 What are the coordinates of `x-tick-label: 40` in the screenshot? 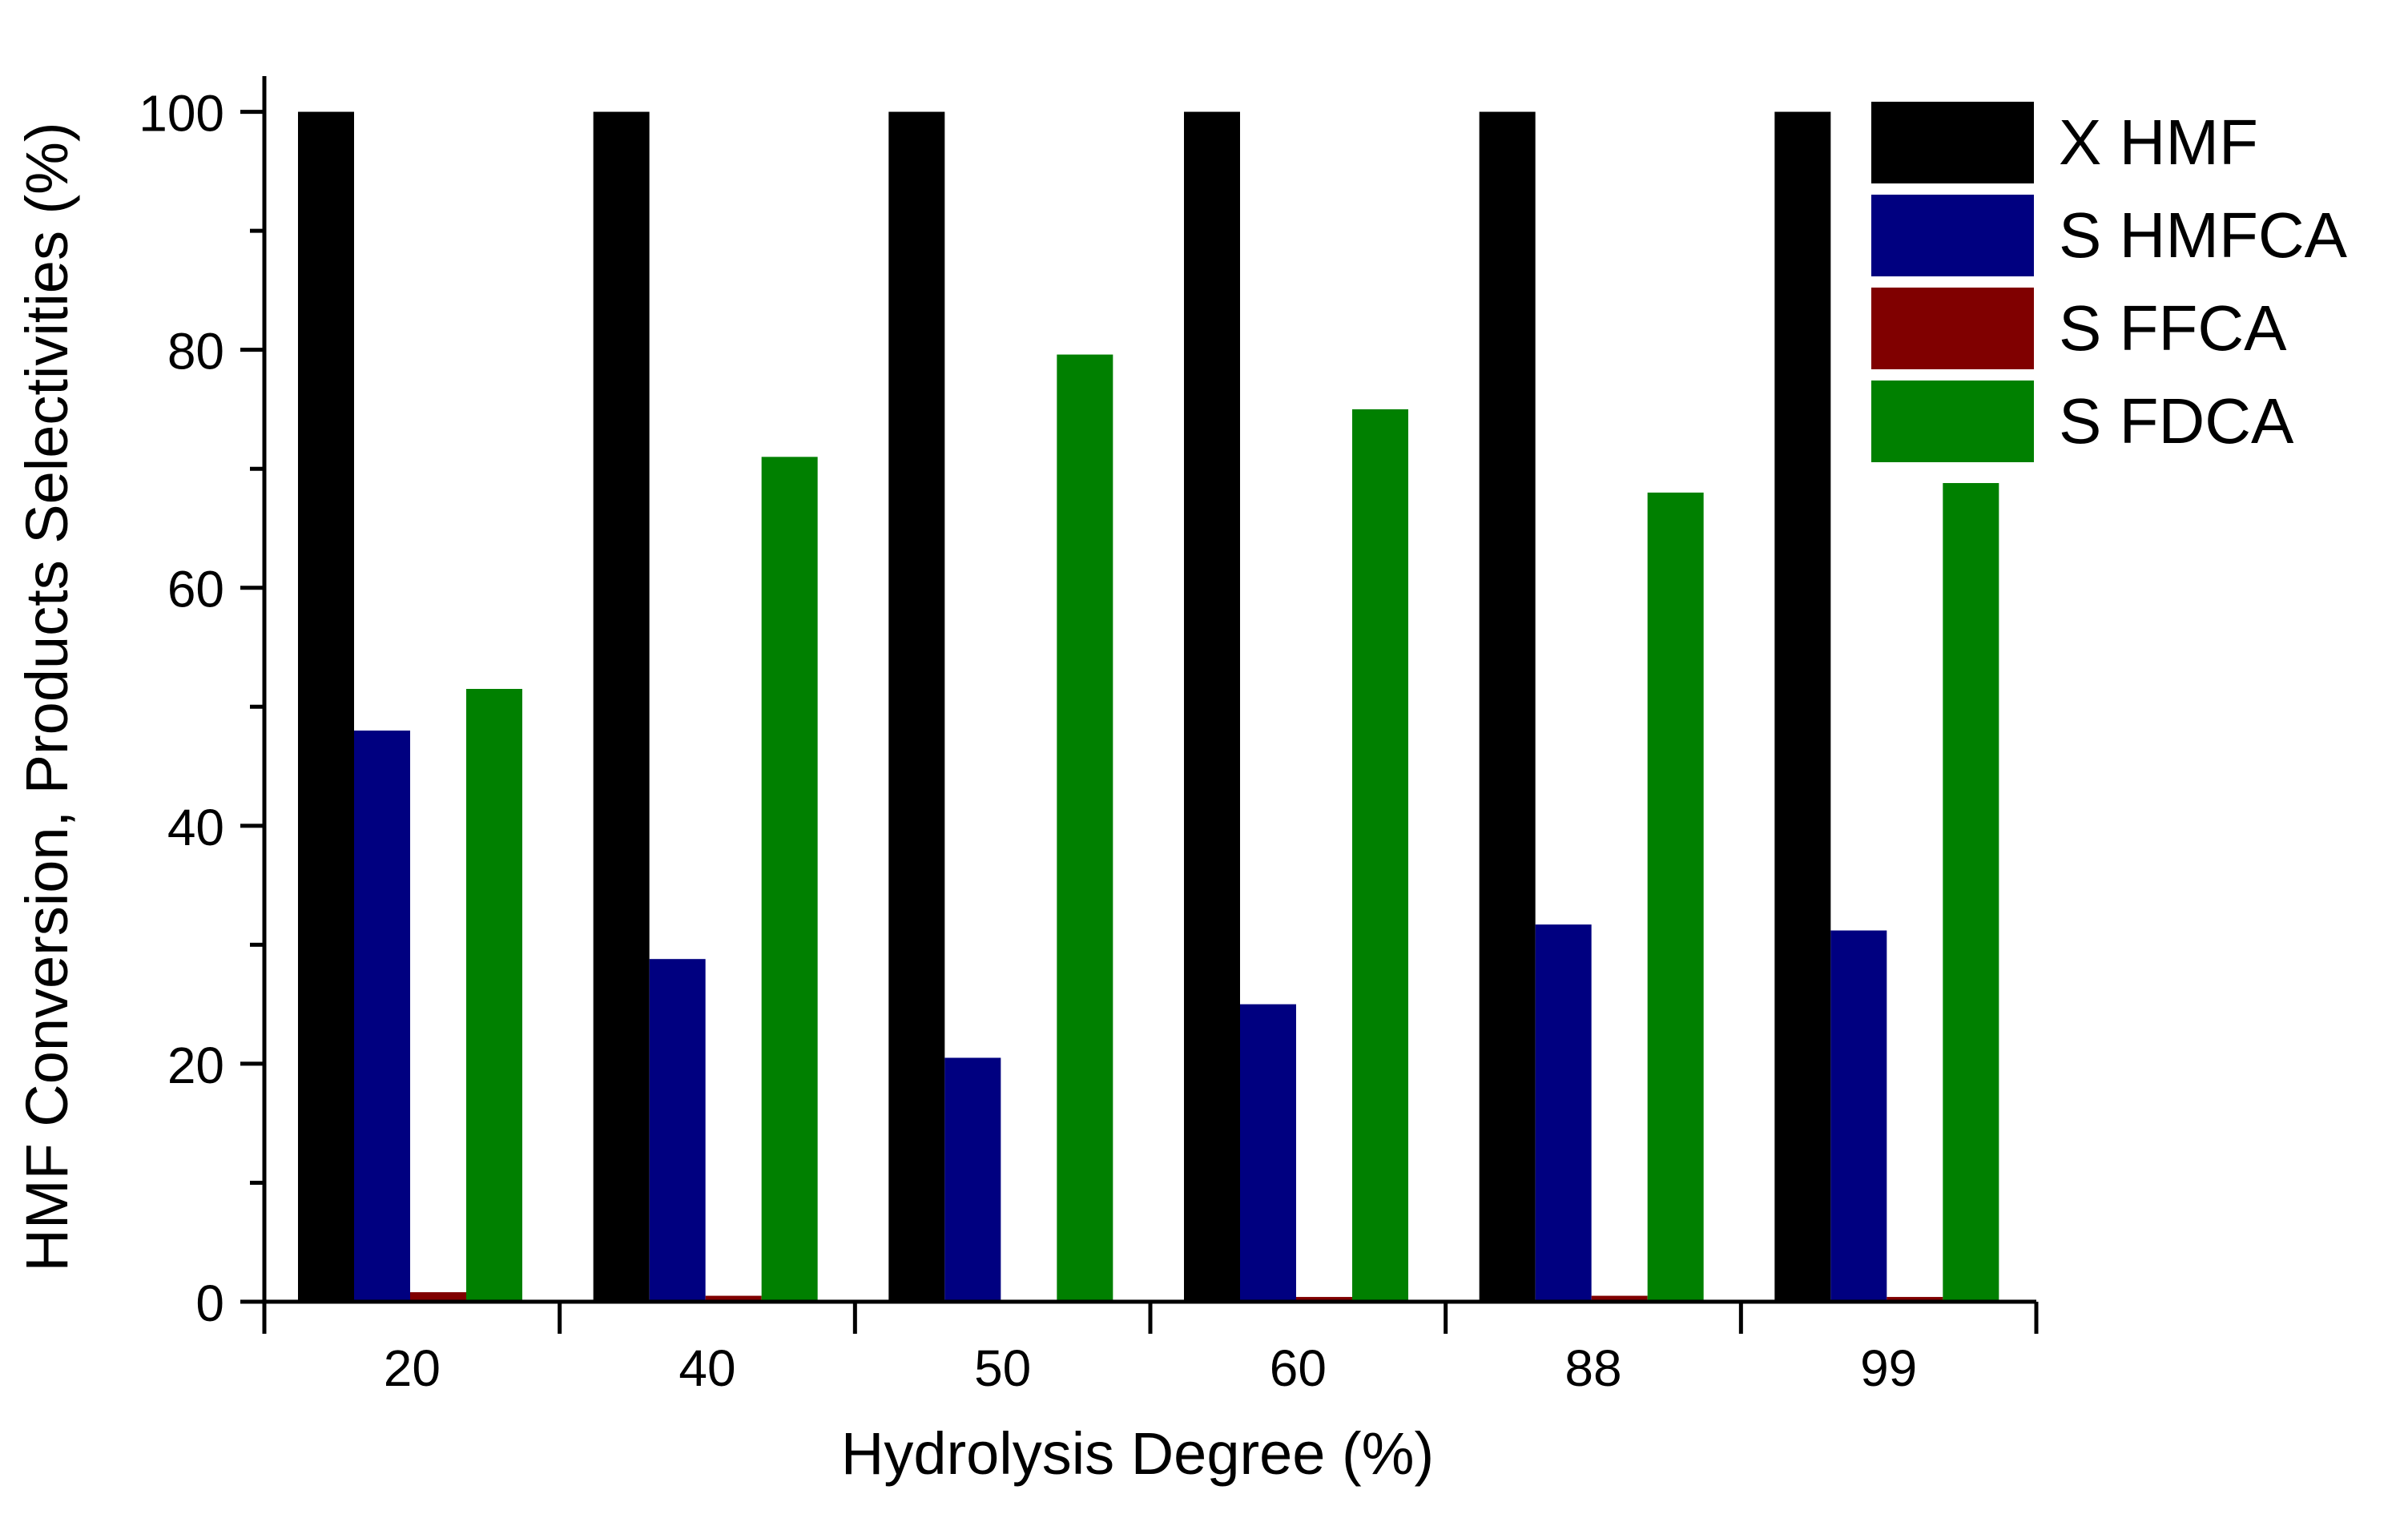 It's located at (707, 1368).